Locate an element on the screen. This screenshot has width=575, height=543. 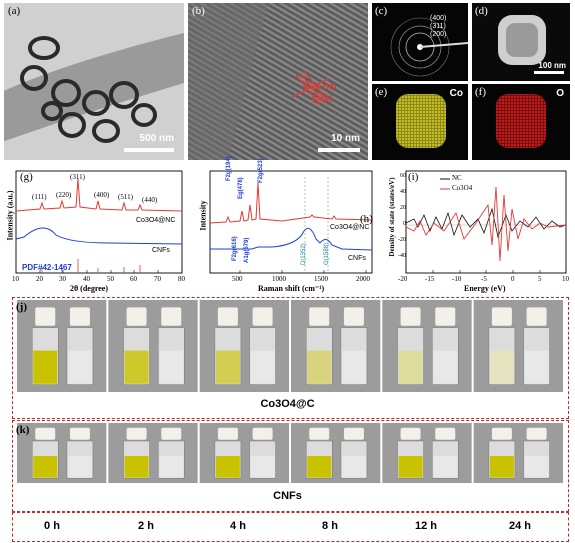
xrd-label-cnfs: CNFs is located at coordinates (161, 250).